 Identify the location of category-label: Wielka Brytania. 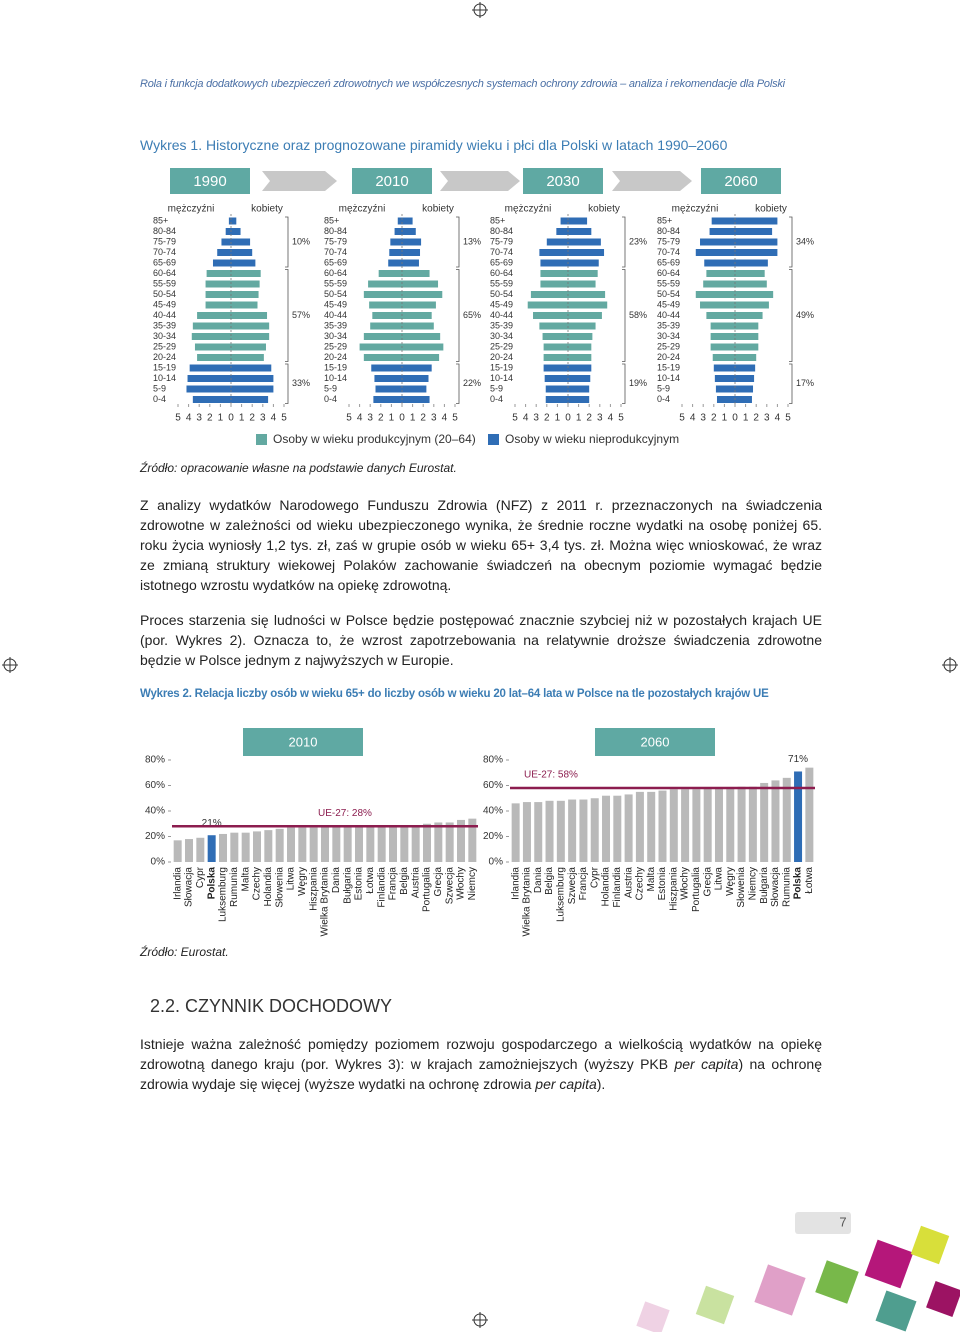
(325, 902).